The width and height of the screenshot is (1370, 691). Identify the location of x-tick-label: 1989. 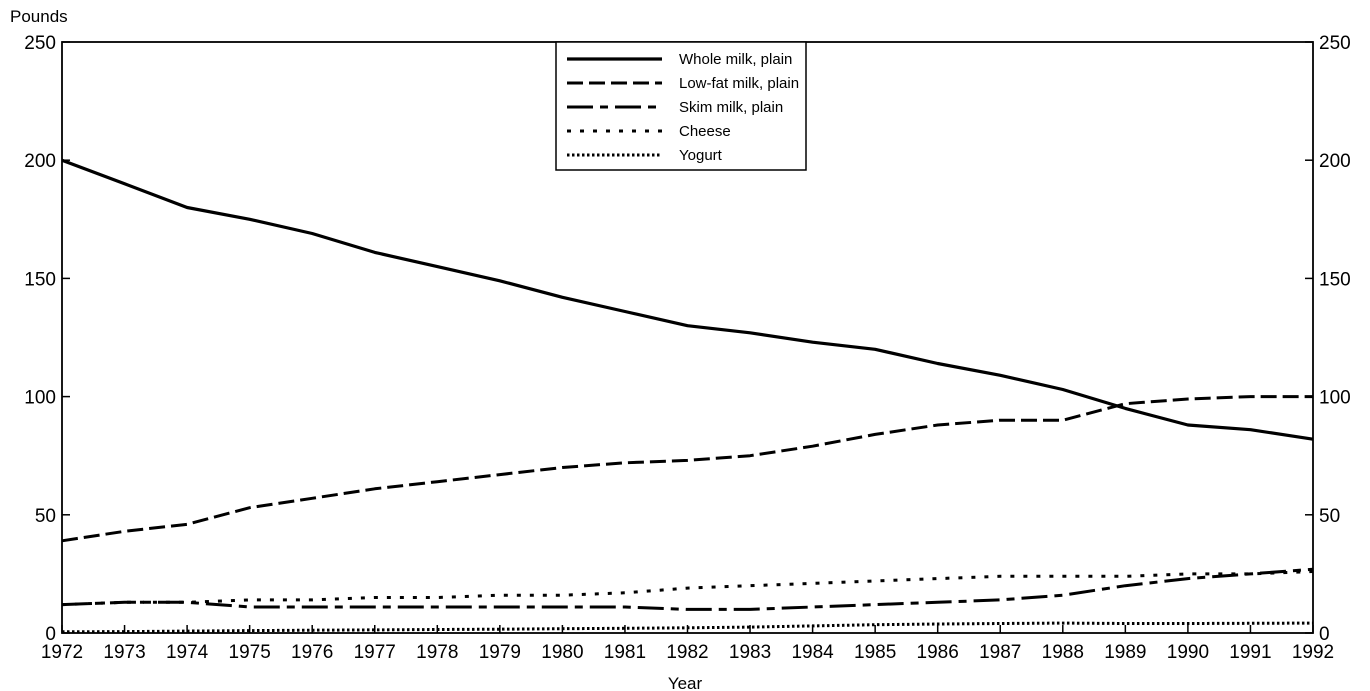
(1125, 652).